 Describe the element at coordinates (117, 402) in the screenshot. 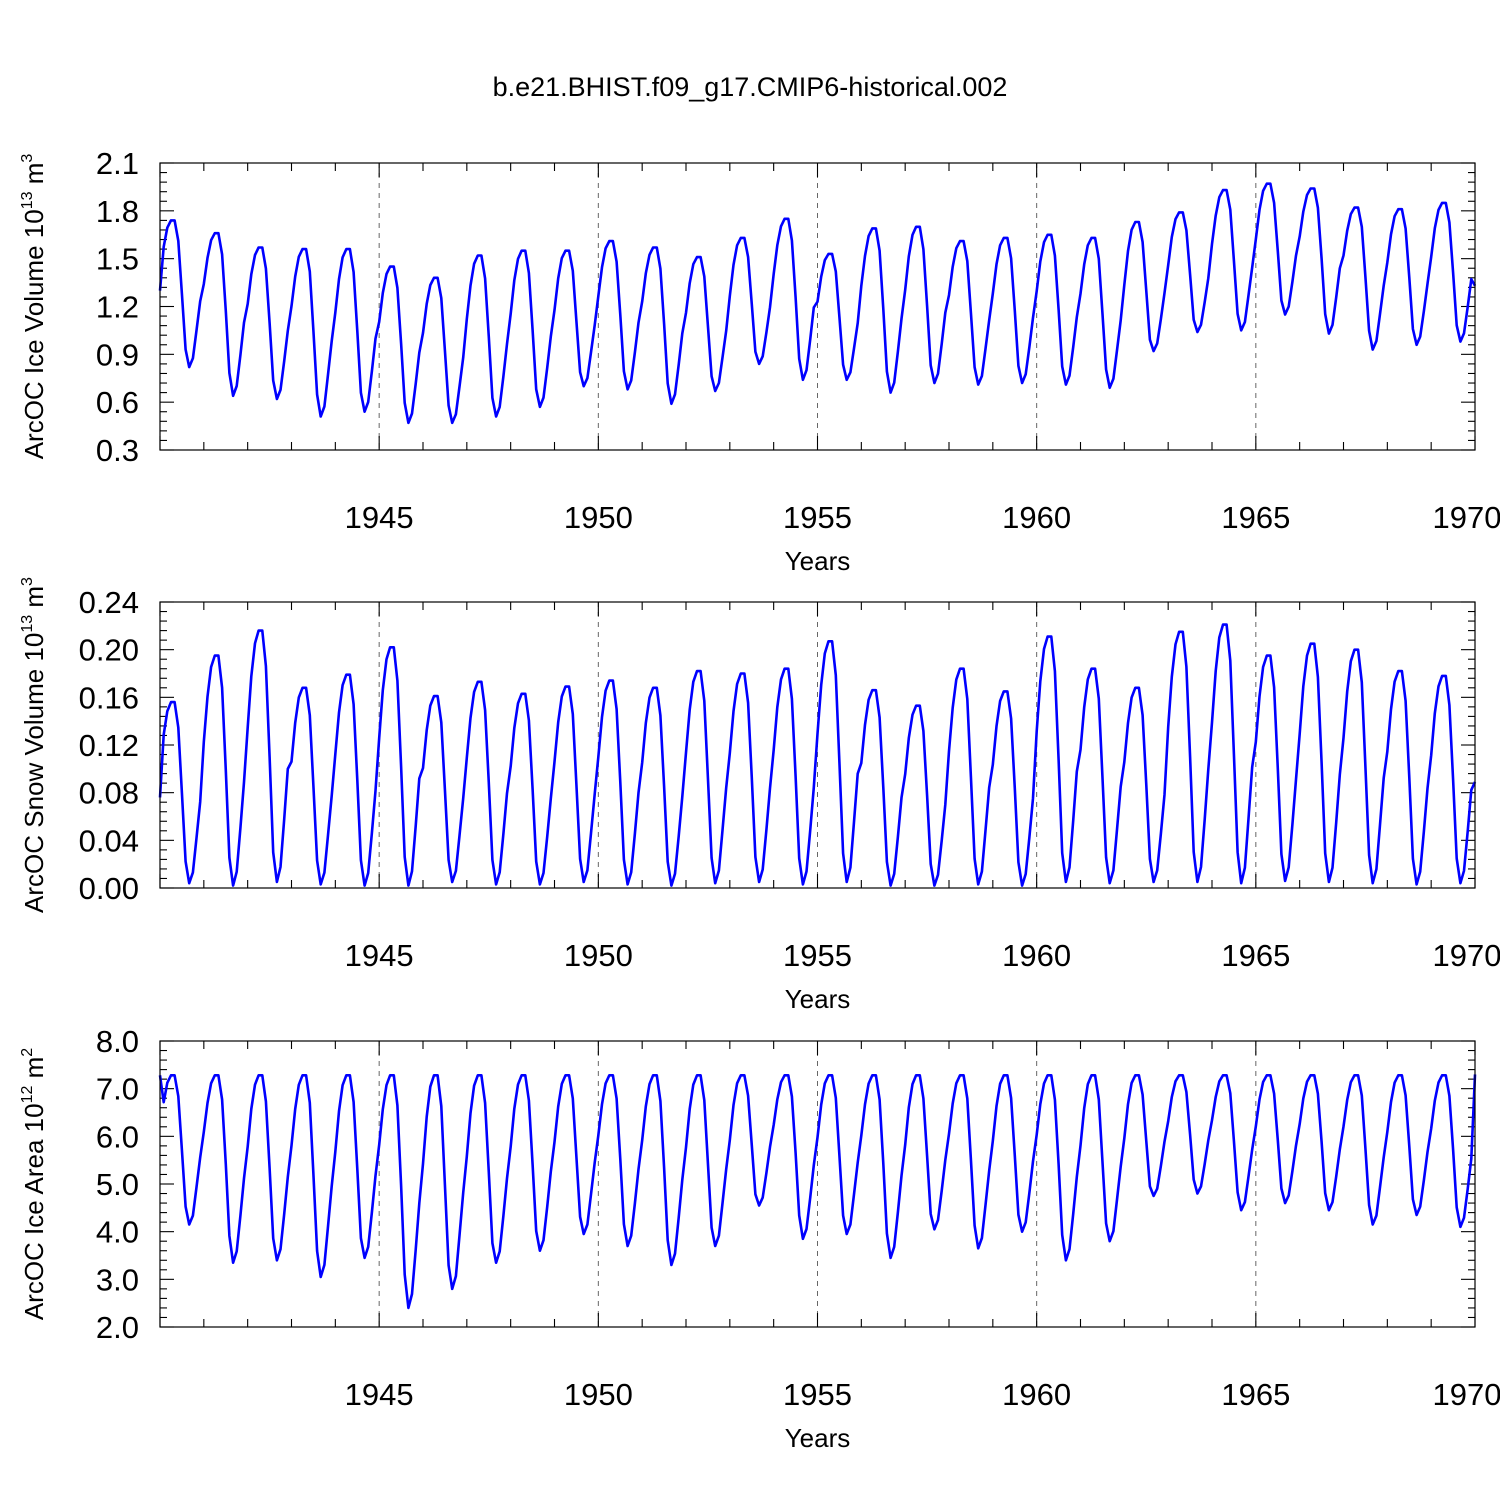

I see `y-tick-label: 0.6` at that location.